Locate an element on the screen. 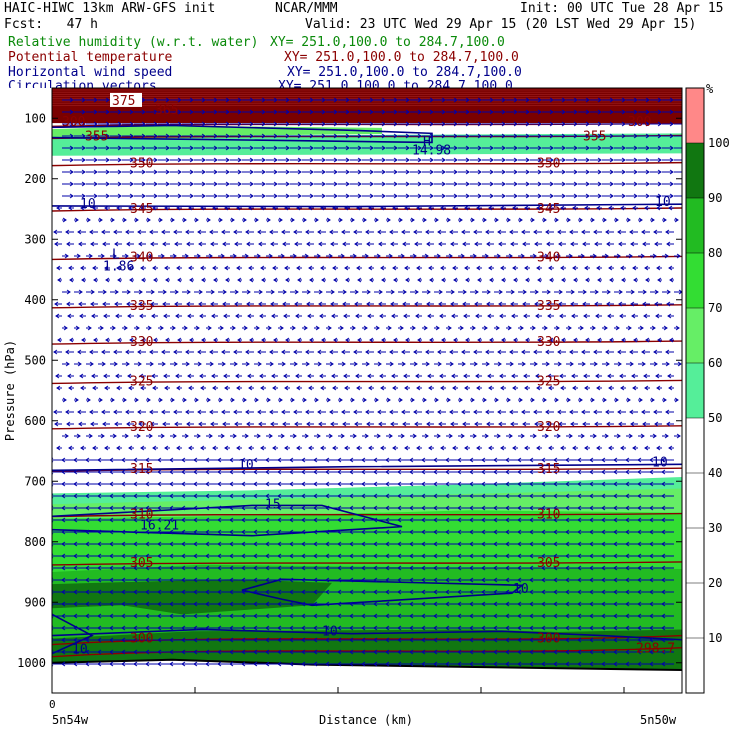 The image size is (740, 740). field-theta-name: Potential temperature is located at coordinates (90, 57).